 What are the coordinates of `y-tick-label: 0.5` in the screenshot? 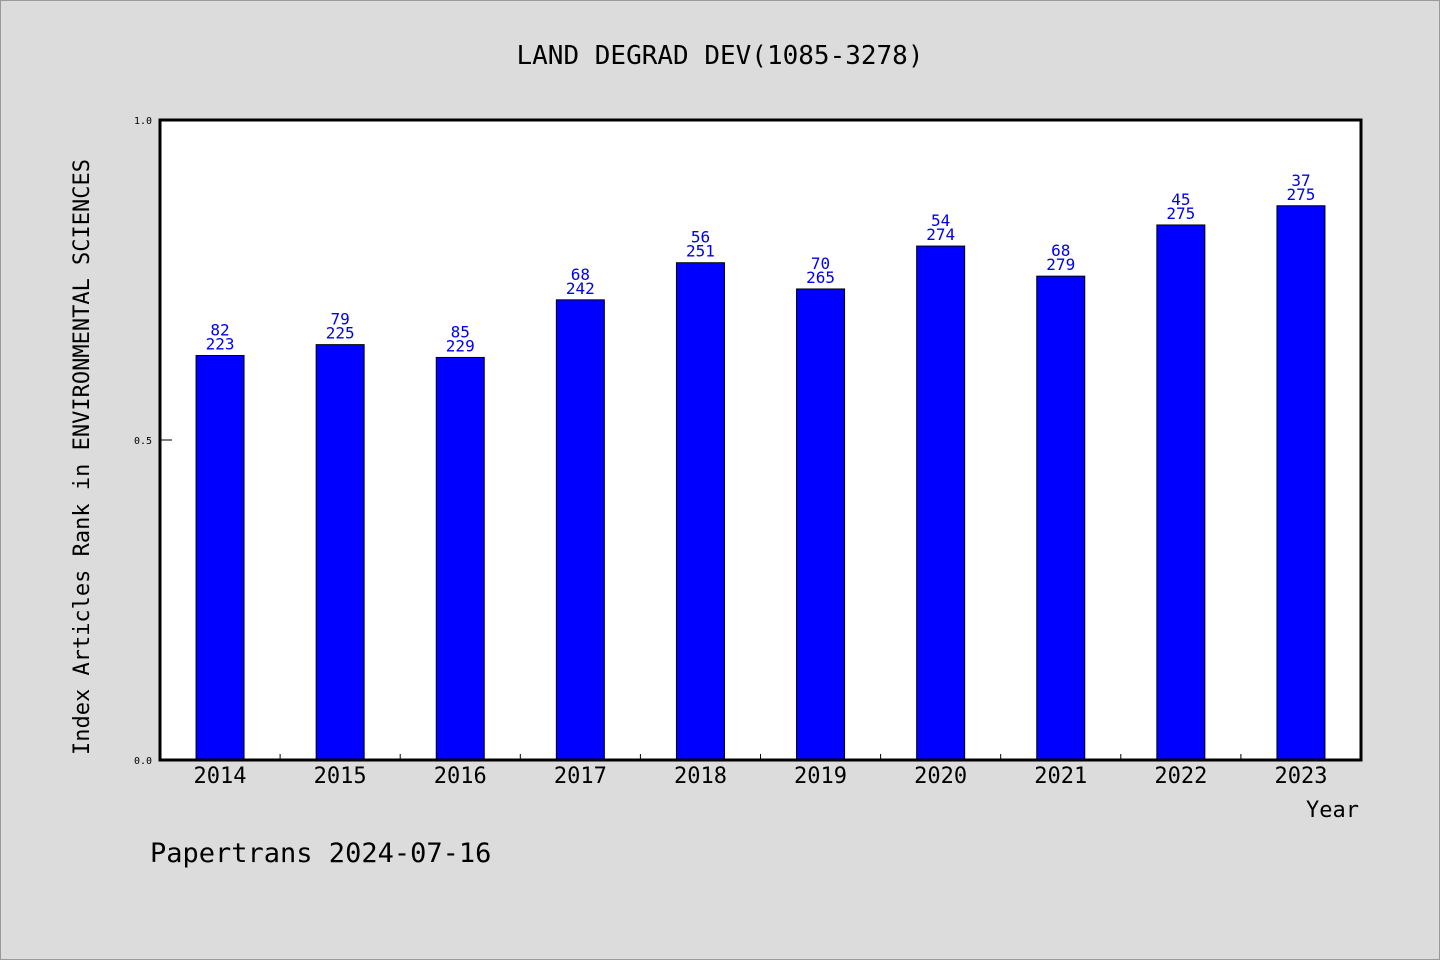 It's located at (143, 441).